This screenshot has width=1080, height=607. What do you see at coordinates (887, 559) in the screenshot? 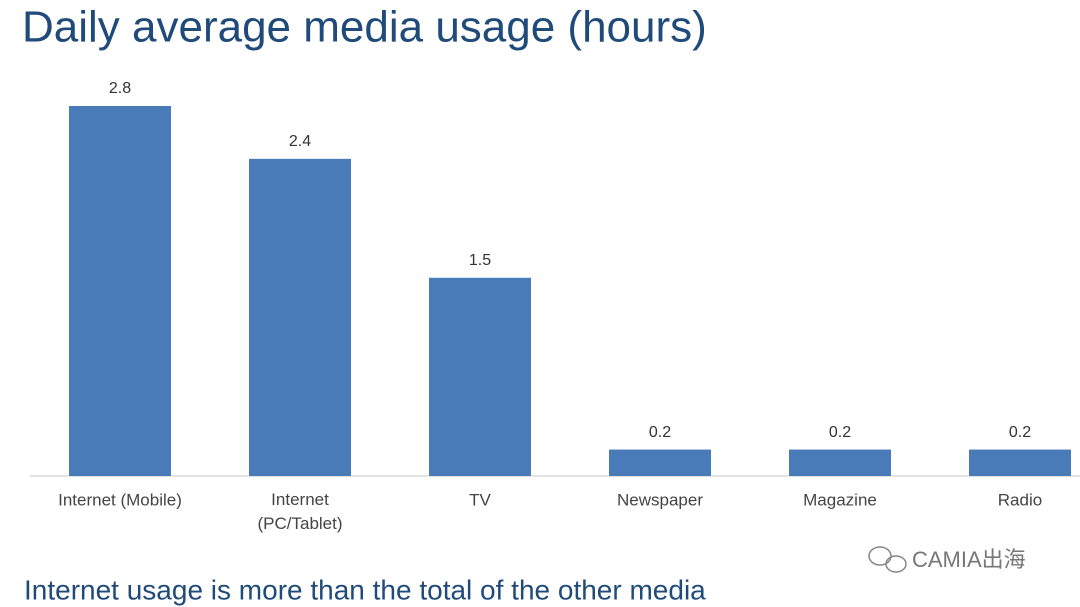
I see `watermark-icon` at bounding box center [887, 559].